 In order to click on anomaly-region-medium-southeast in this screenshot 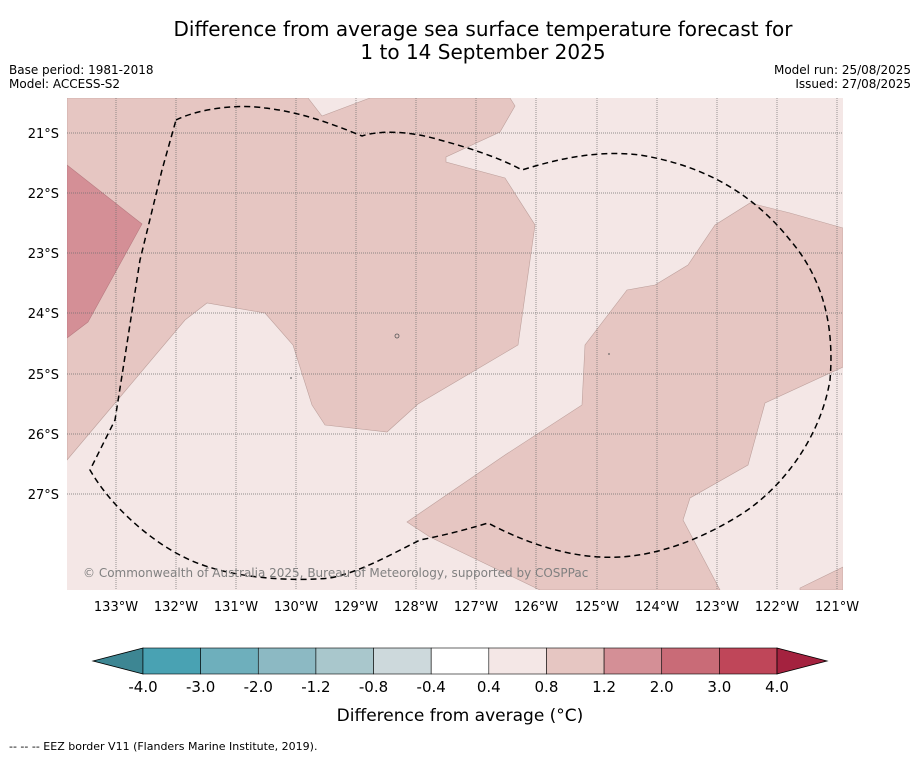, I will do `click(821, 578)`.